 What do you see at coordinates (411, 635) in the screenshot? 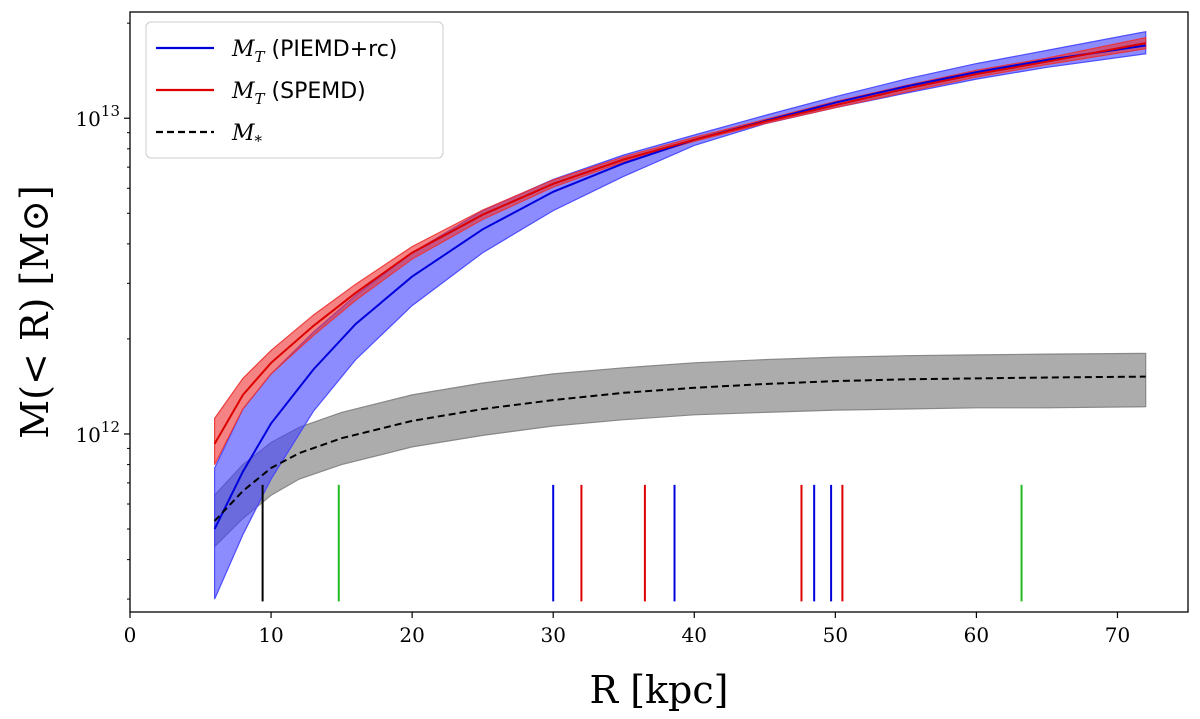
I see `x-tick-label: 20` at bounding box center [411, 635].